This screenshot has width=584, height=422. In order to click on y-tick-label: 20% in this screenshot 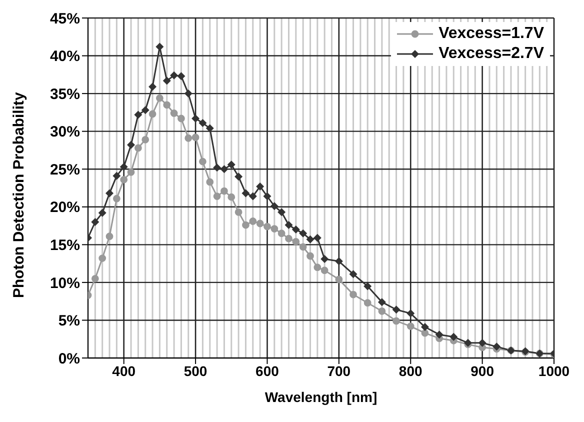, I will do `click(65, 207)`.